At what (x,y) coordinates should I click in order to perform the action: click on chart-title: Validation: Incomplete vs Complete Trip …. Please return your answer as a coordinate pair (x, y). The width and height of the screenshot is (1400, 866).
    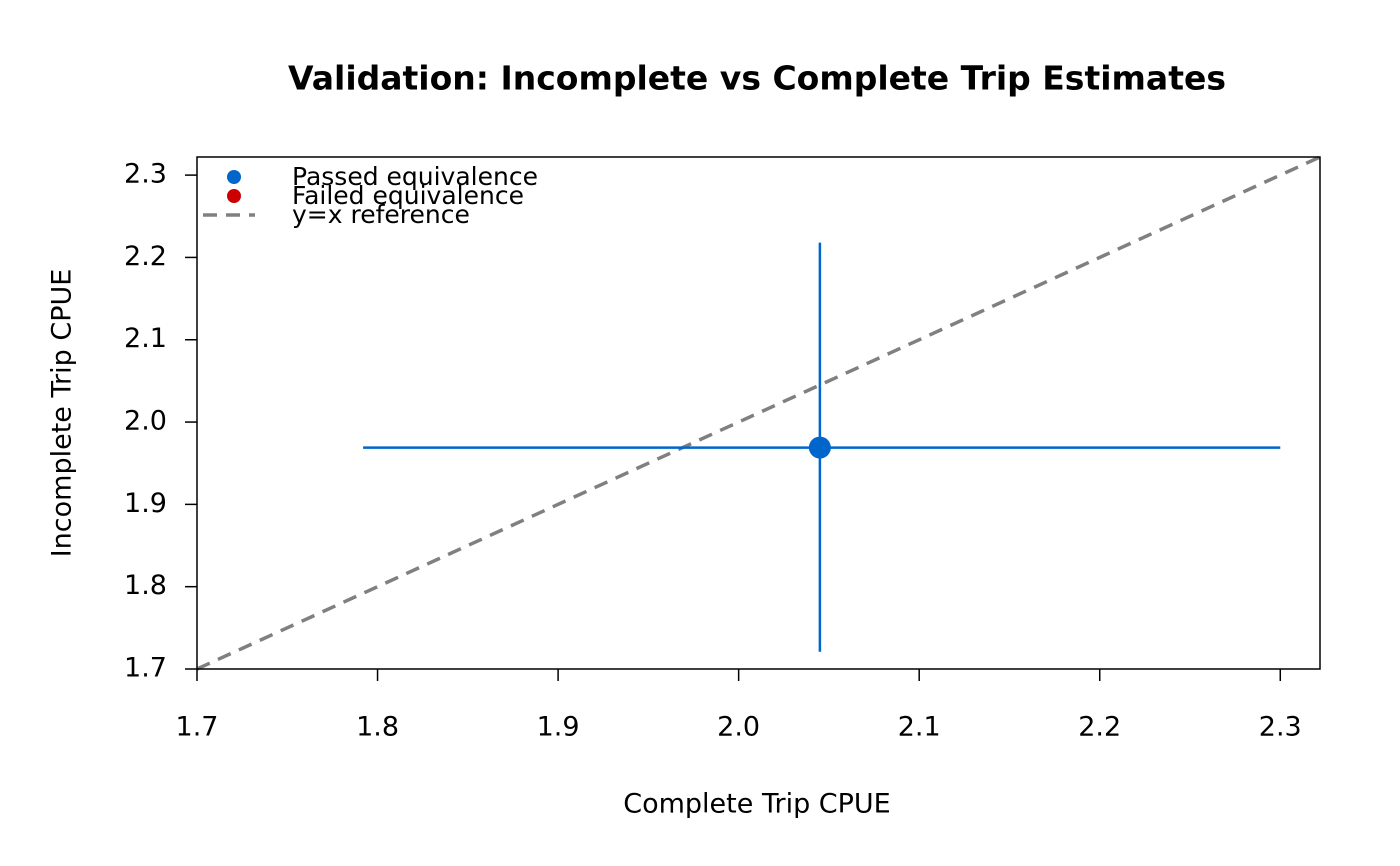
    Looking at the image, I should click on (757, 78).